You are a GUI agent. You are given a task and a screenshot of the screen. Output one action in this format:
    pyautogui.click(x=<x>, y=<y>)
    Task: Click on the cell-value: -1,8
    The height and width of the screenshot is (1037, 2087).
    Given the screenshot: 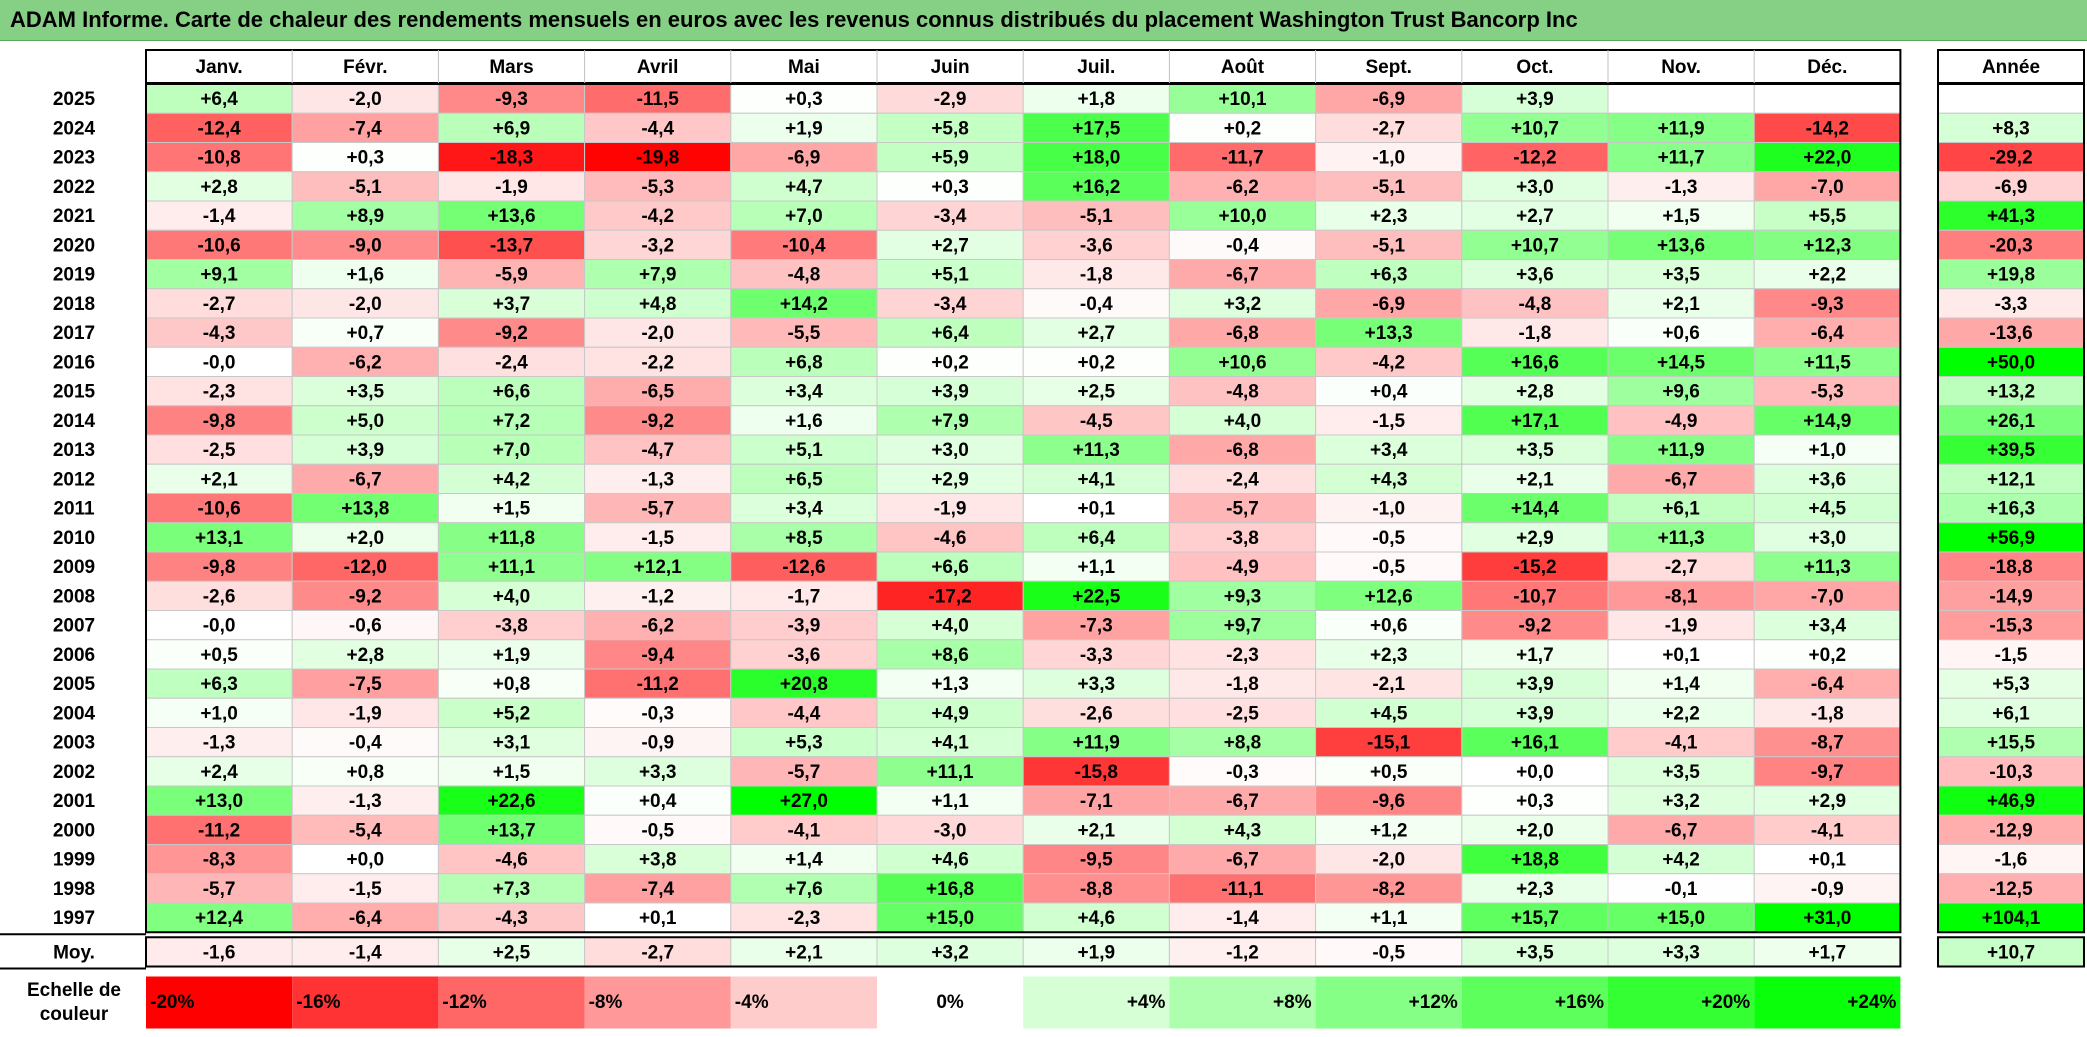 What is the action you would take?
    pyautogui.click(x=1242, y=684)
    